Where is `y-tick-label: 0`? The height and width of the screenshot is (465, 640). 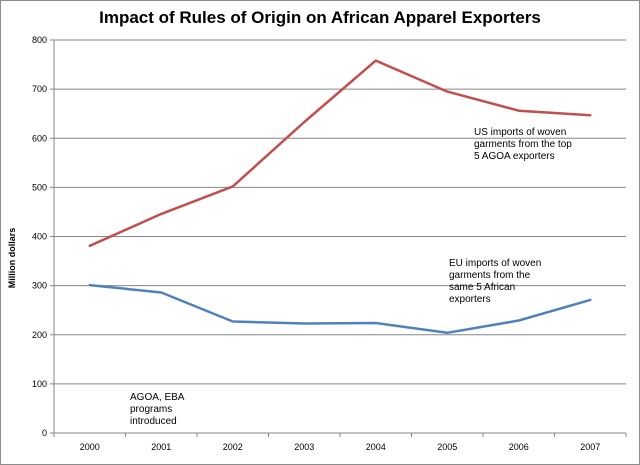
y-tick-label: 0 is located at coordinates (44, 433).